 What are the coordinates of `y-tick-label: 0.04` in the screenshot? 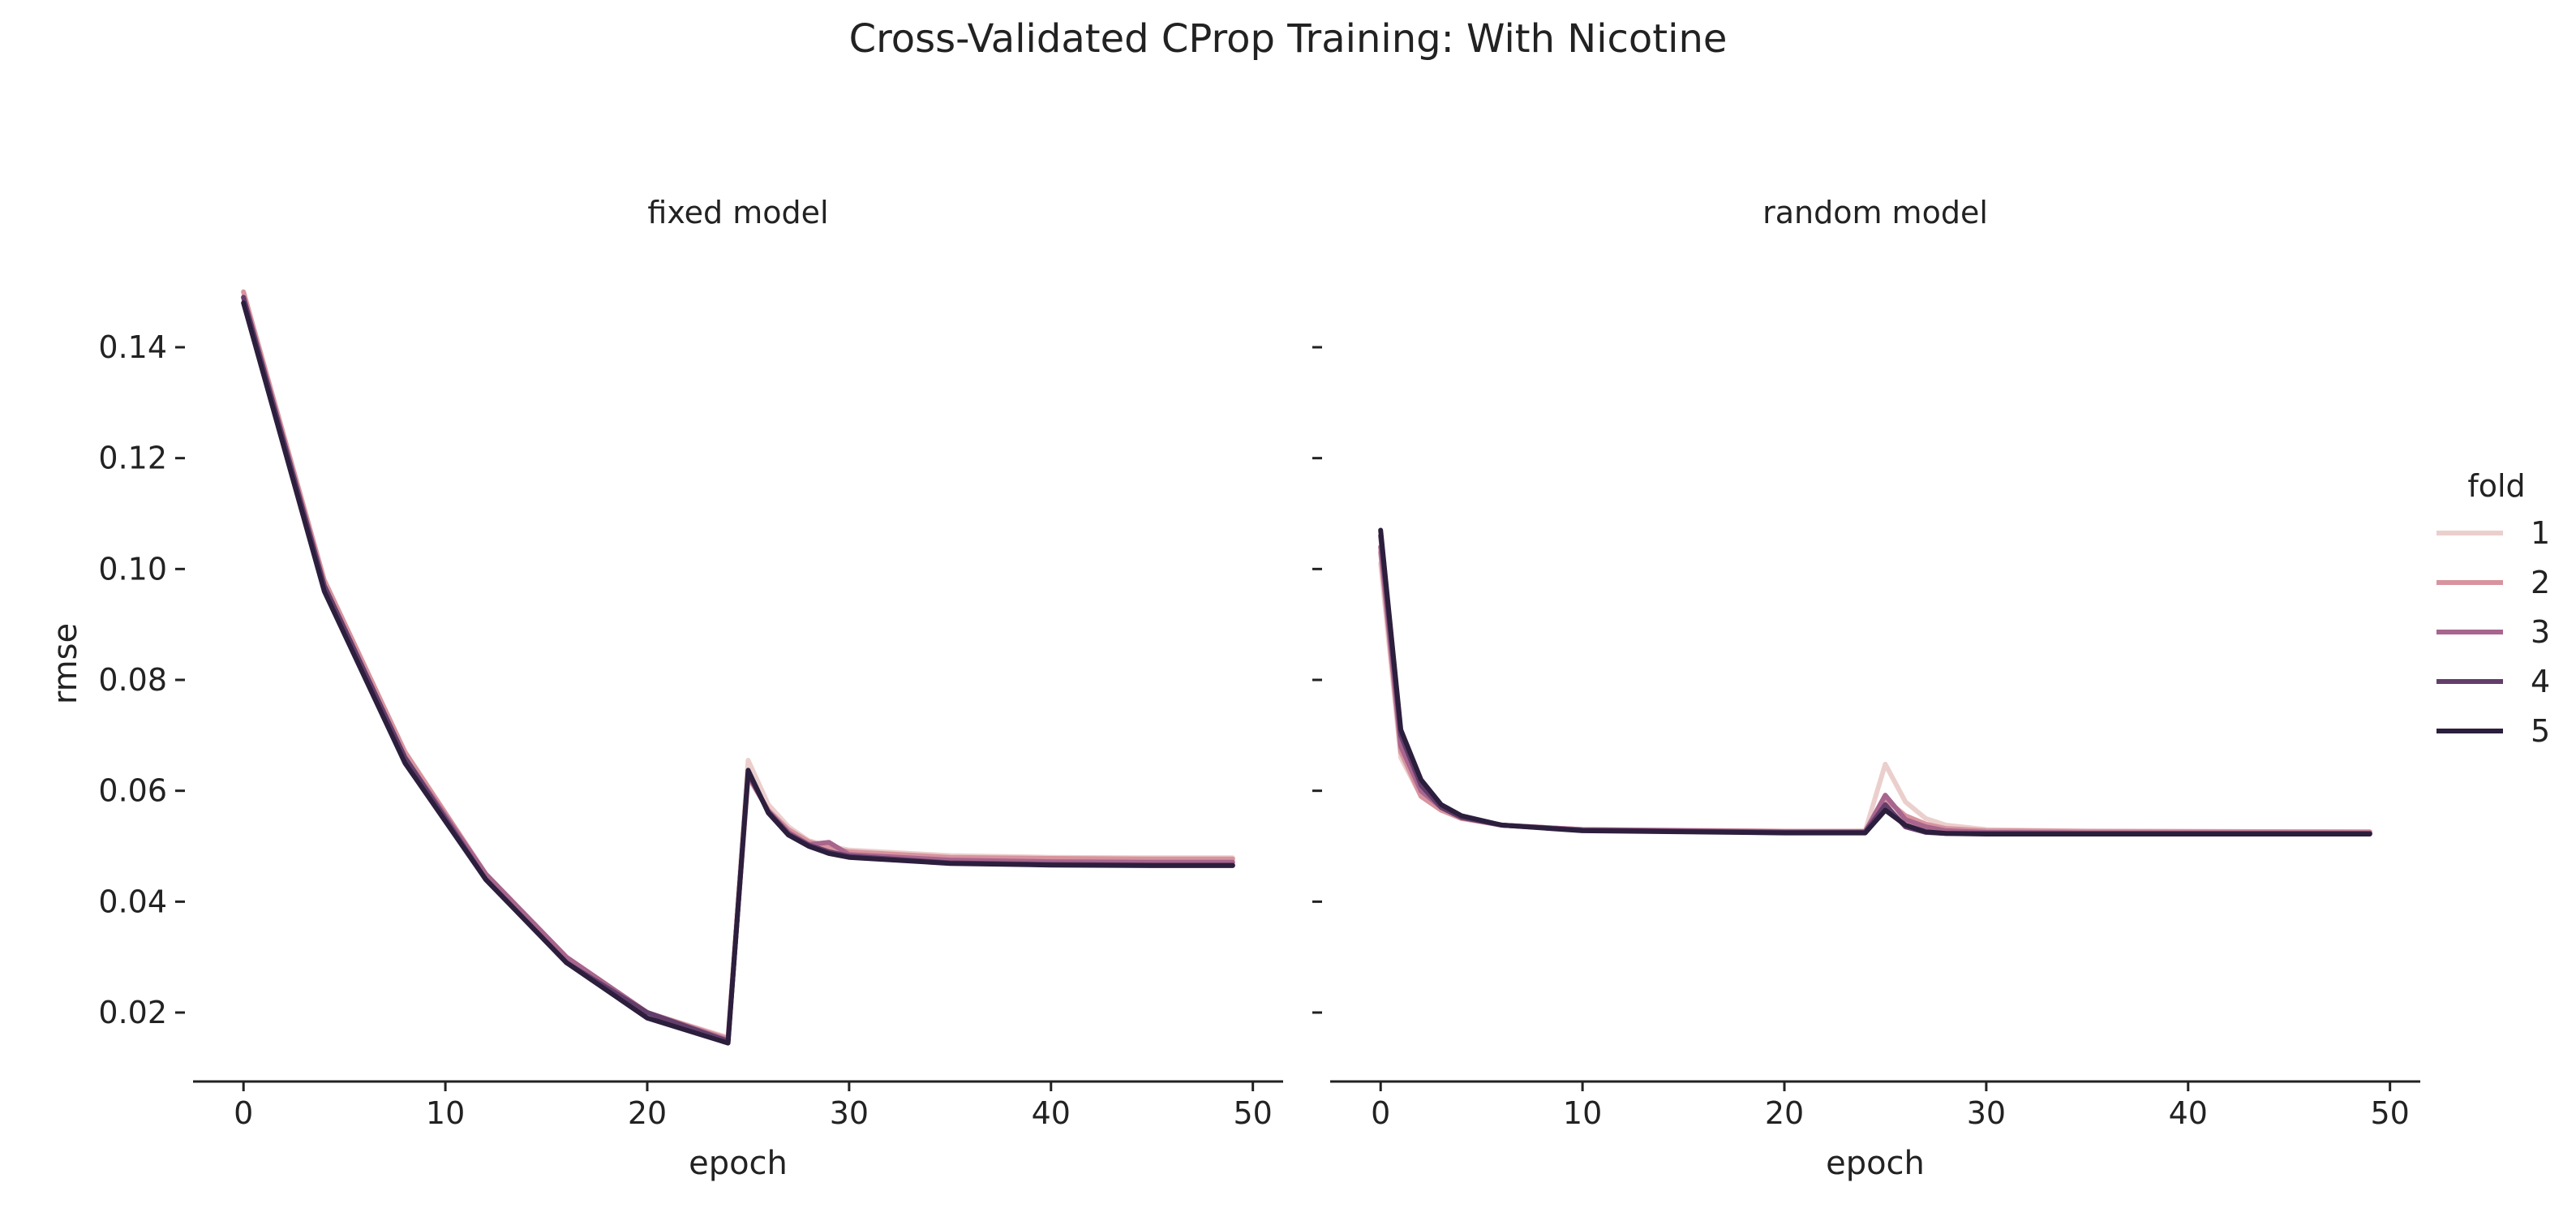 It's located at (132, 901).